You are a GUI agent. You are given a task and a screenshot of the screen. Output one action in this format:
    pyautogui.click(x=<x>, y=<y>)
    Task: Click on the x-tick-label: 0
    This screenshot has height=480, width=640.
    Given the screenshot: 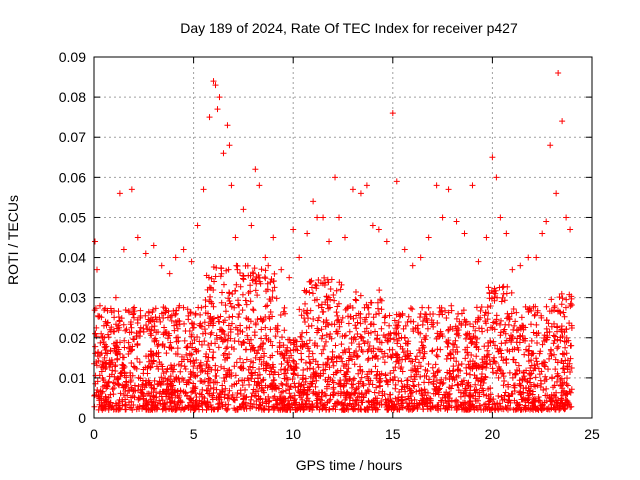 What is the action you would take?
    pyautogui.click(x=94, y=434)
    